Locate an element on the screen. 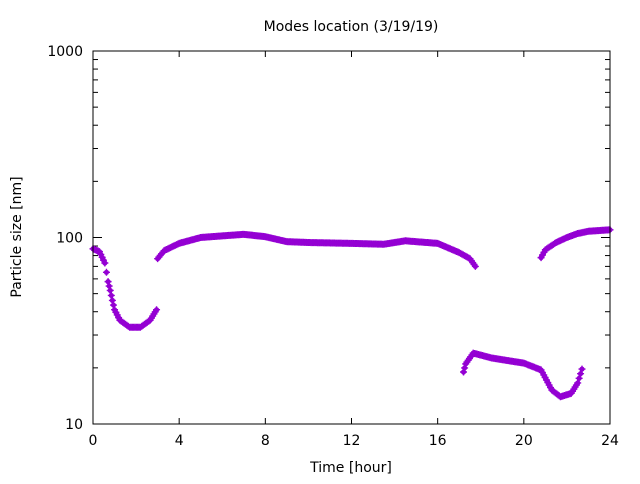 This screenshot has height=484, width=640. y-tick-label: 100 is located at coordinates (69, 239).